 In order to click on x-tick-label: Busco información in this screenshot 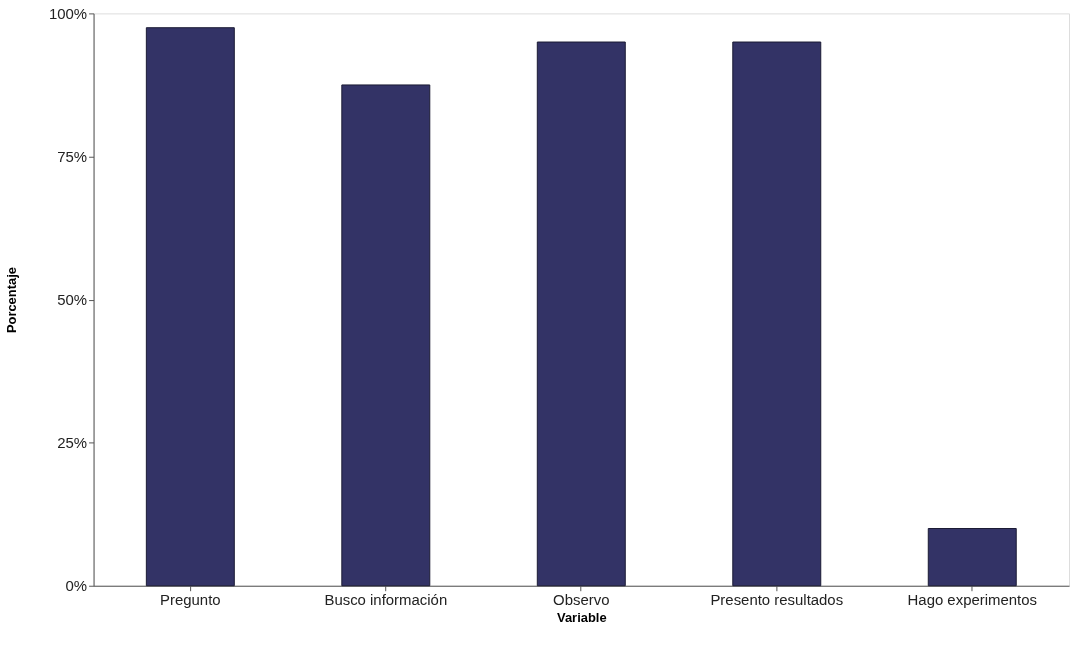, I will do `click(386, 600)`.